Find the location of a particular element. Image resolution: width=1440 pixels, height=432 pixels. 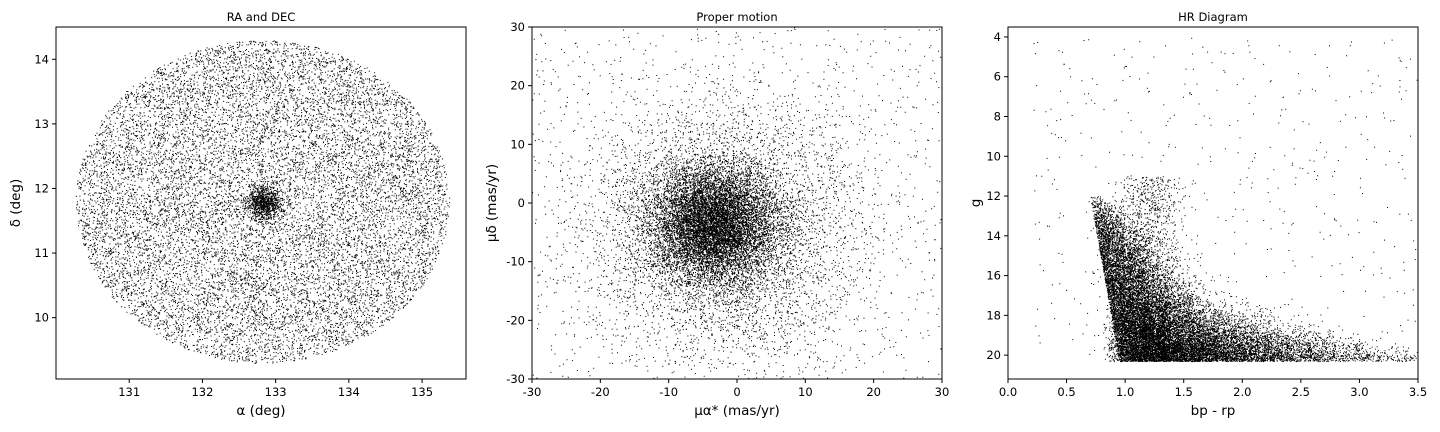

x-axis-label: bp - rp is located at coordinates (1213, 411).